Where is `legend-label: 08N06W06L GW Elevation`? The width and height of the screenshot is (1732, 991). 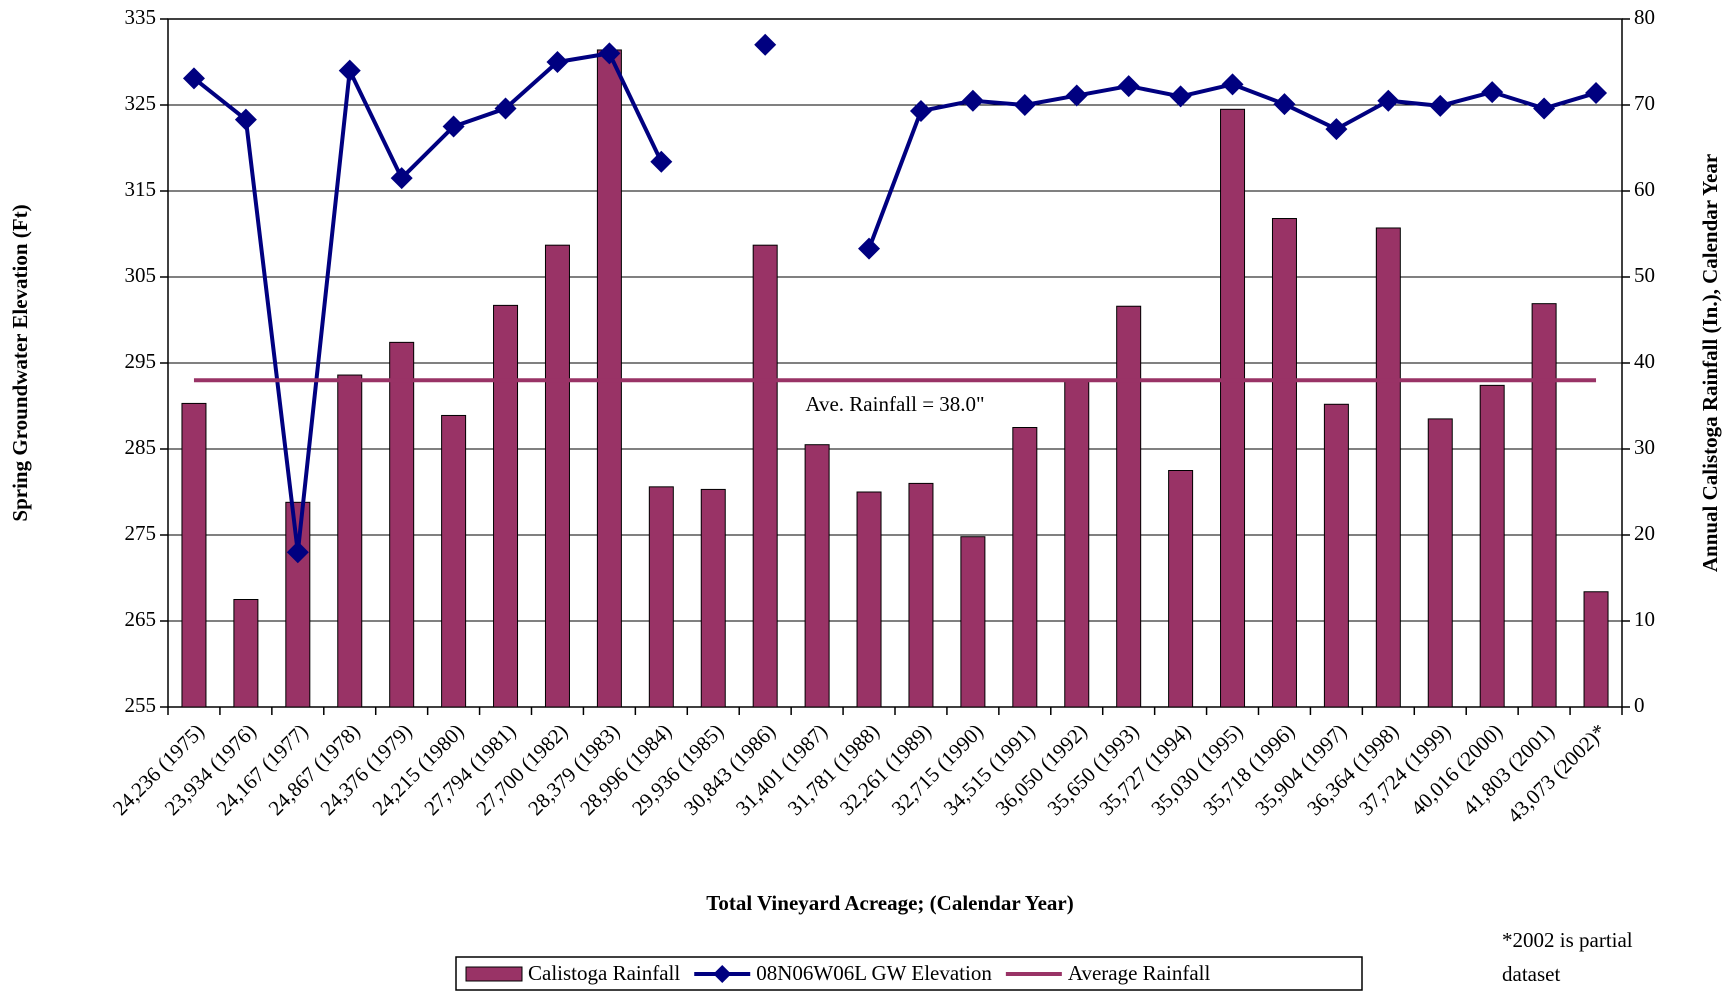 legend-label: 08N06W06L GW Elevation is located at coordinates (874, 973).